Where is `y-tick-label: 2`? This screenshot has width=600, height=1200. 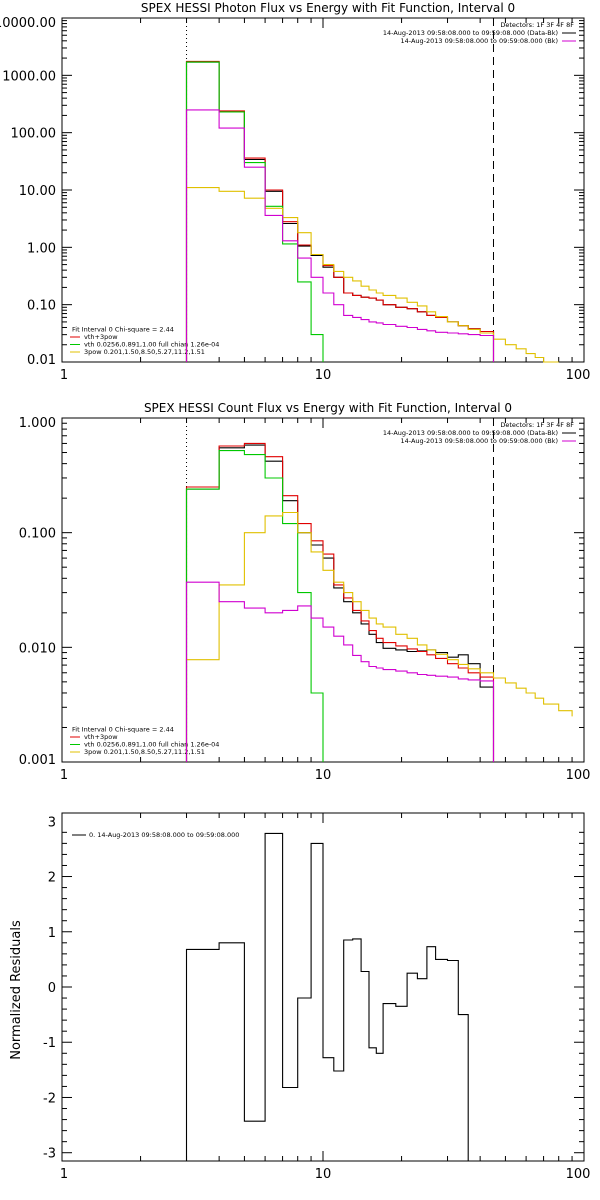 y-tick-label: 2 is located at coordinates (52, 878).